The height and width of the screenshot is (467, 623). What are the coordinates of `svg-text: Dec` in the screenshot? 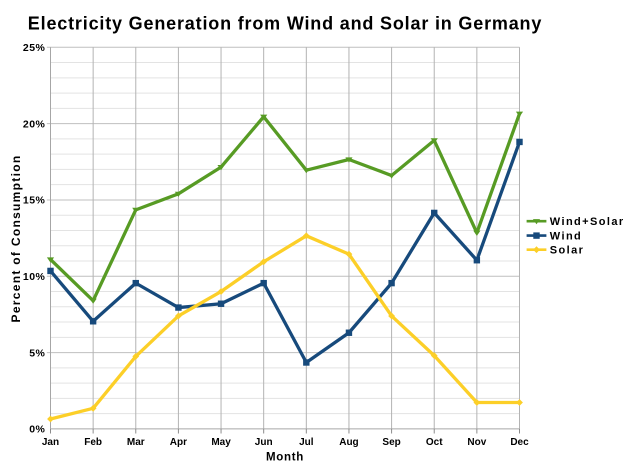 It's located at (519, 442).